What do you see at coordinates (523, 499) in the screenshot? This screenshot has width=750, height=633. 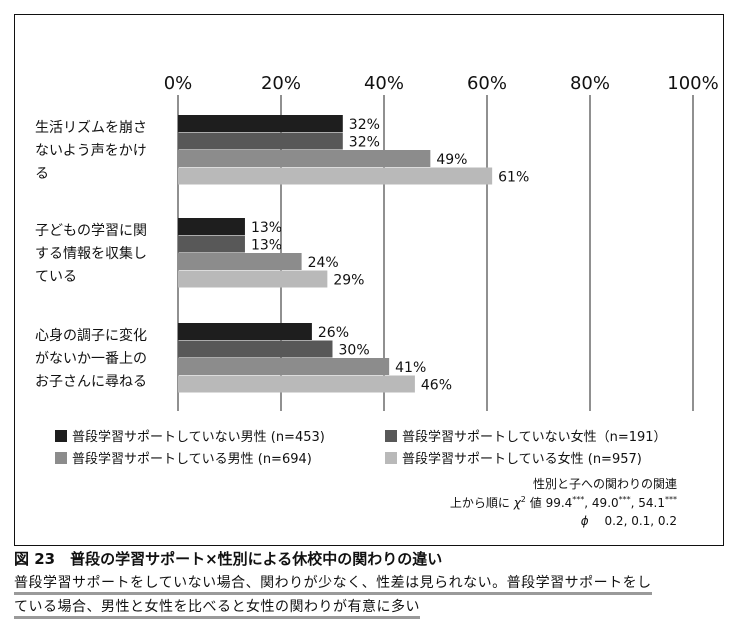 I see `chi-superscript: 2` at bounding box center [523, 499].